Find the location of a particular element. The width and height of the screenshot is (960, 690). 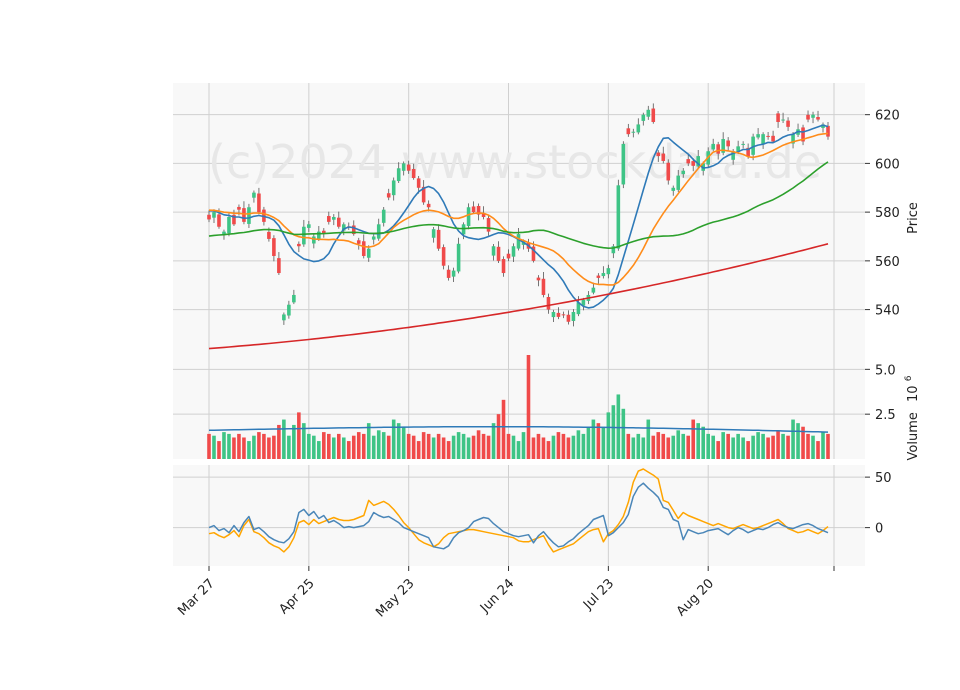

y-tick-label: 0 is located at coordinates (879, 529).